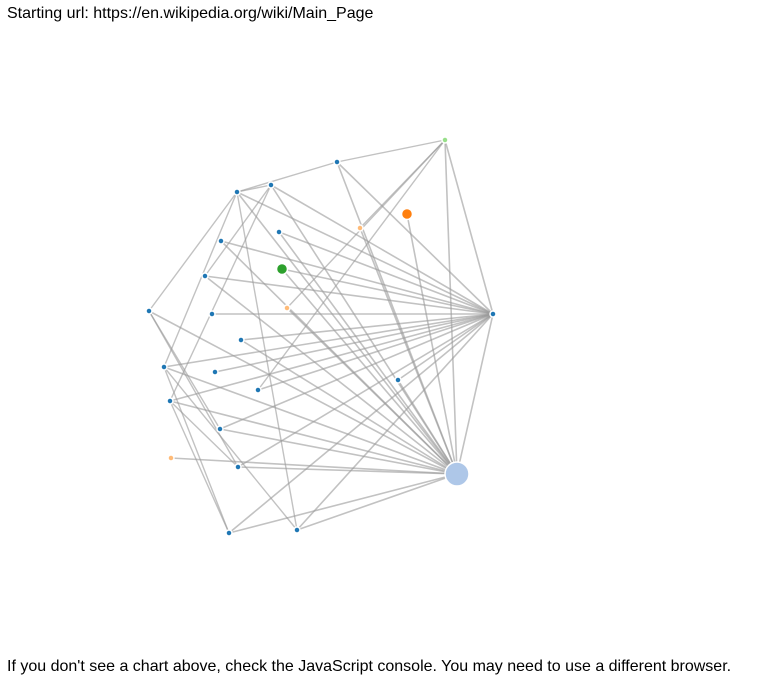  Describe the element at coordinates (171, 458) in the screenshot. I see `graph-node-light-orange-left` at that location.